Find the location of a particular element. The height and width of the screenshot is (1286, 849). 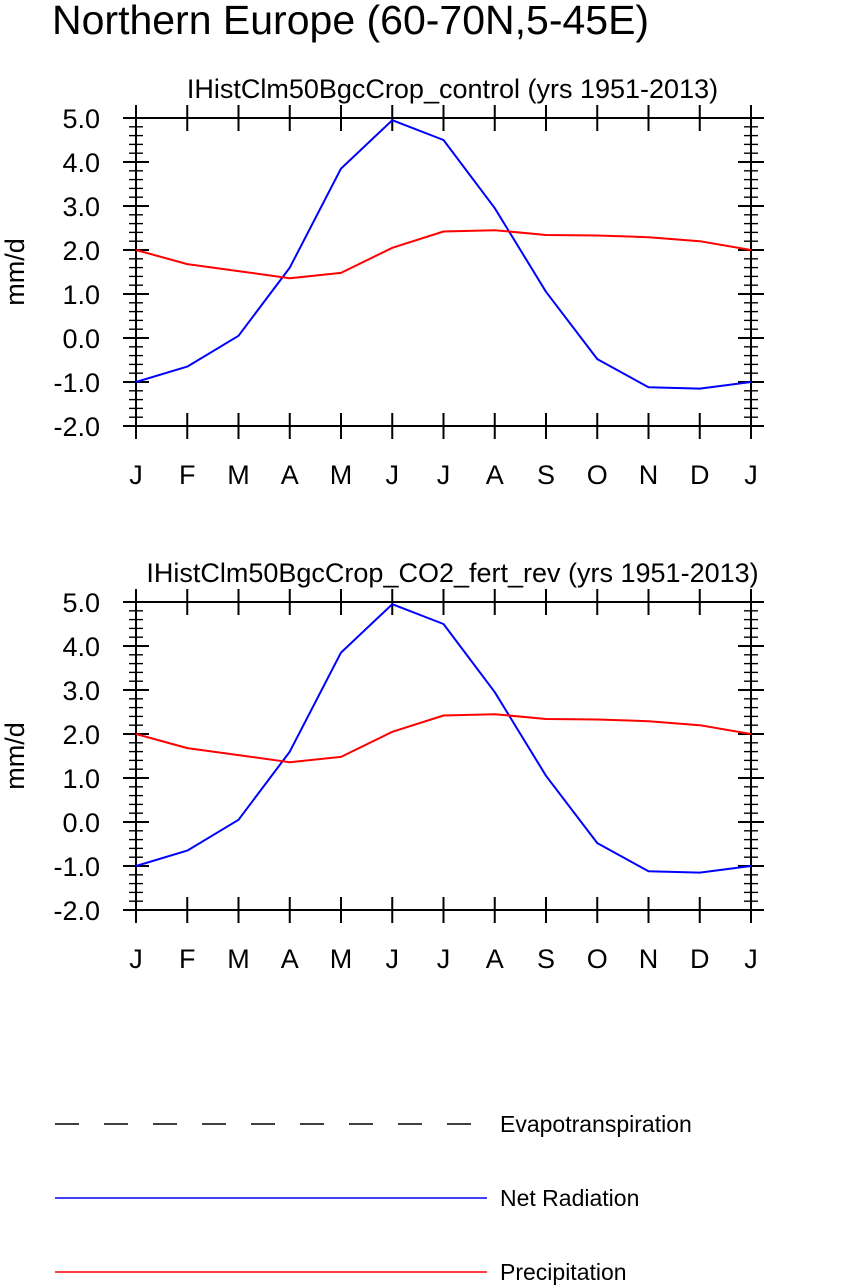

legend-label-net-radiation: Net Radiation is located at coordinates (569, 1198).